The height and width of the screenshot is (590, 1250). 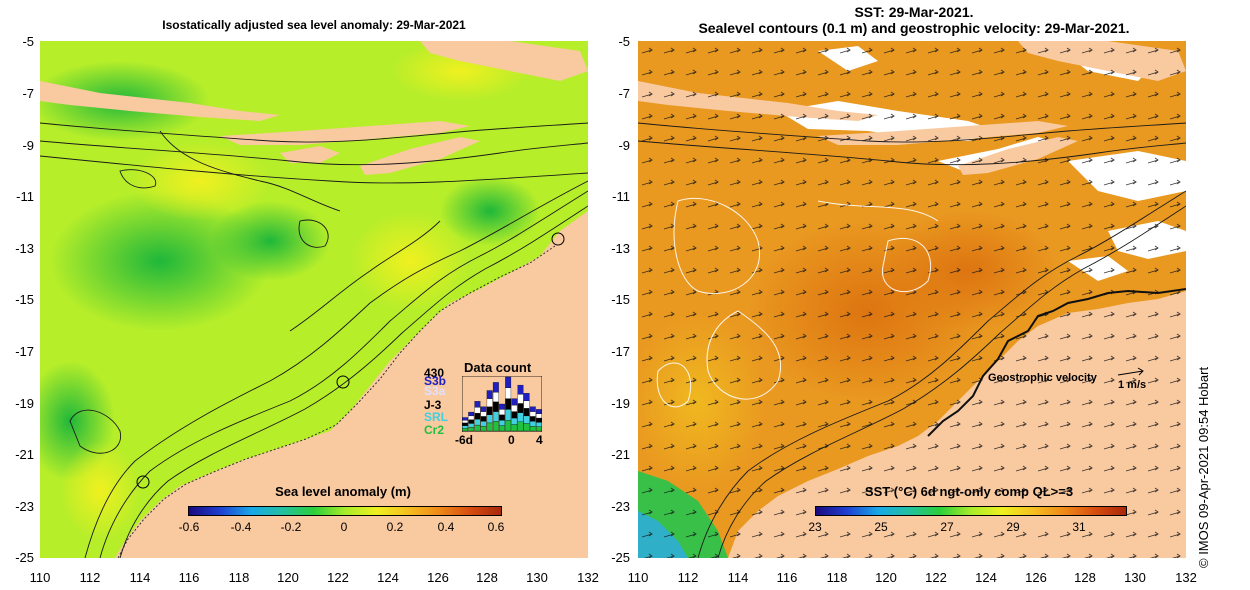 What do you see at coordinates (502, 404) in the screenshot?
I see `data-count-bars` at bounding box center [502, 404].